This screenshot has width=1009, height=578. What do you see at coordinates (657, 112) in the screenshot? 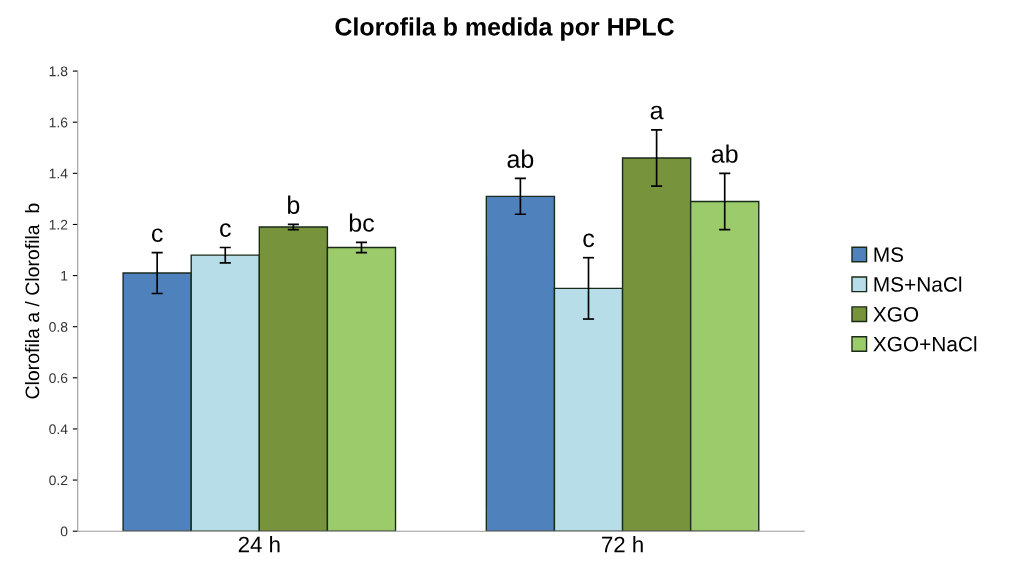
I see `annotation: a` at bounding box center [657, 112].